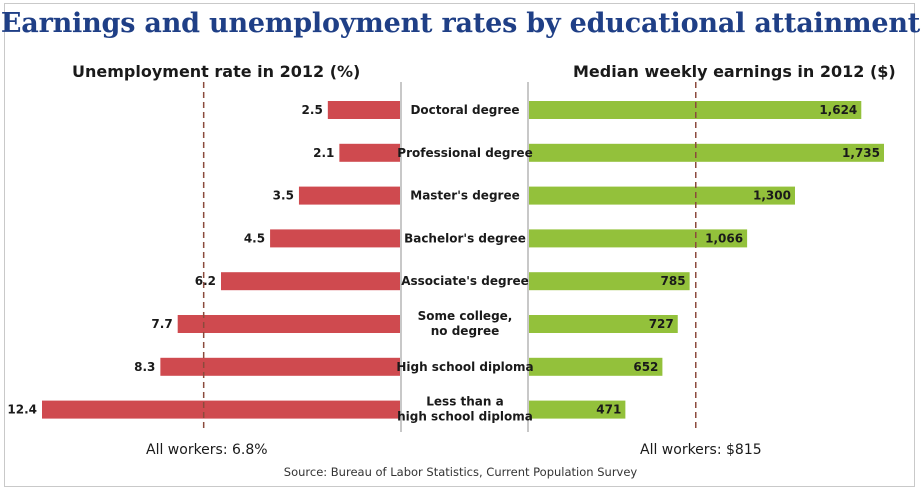  I want to click on earnings-value-label: 727, so click(661, 324).